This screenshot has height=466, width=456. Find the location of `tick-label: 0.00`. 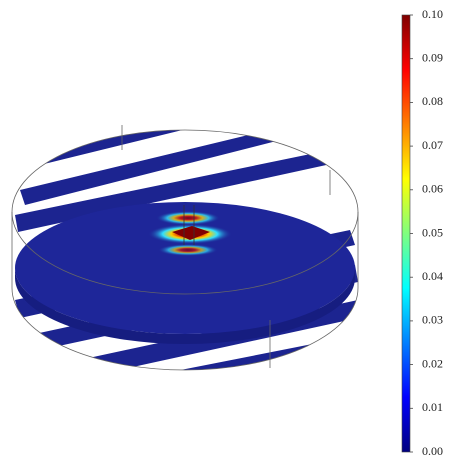

tick-label: 0.00 is located at coordinates (432, 451).